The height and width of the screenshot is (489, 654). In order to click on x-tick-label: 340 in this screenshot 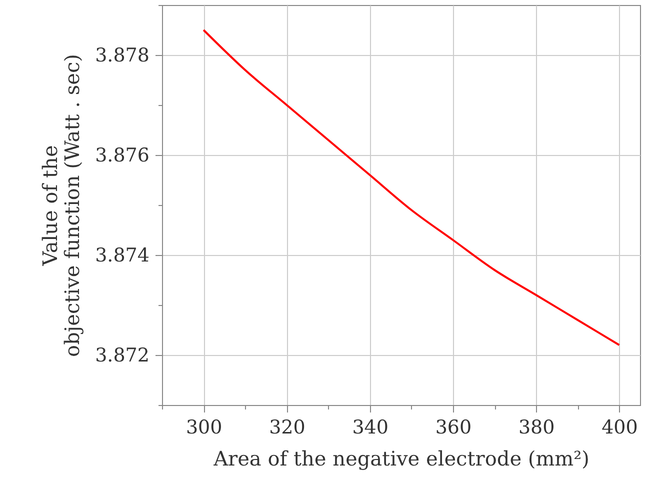, I will do `click(370, 427)`.